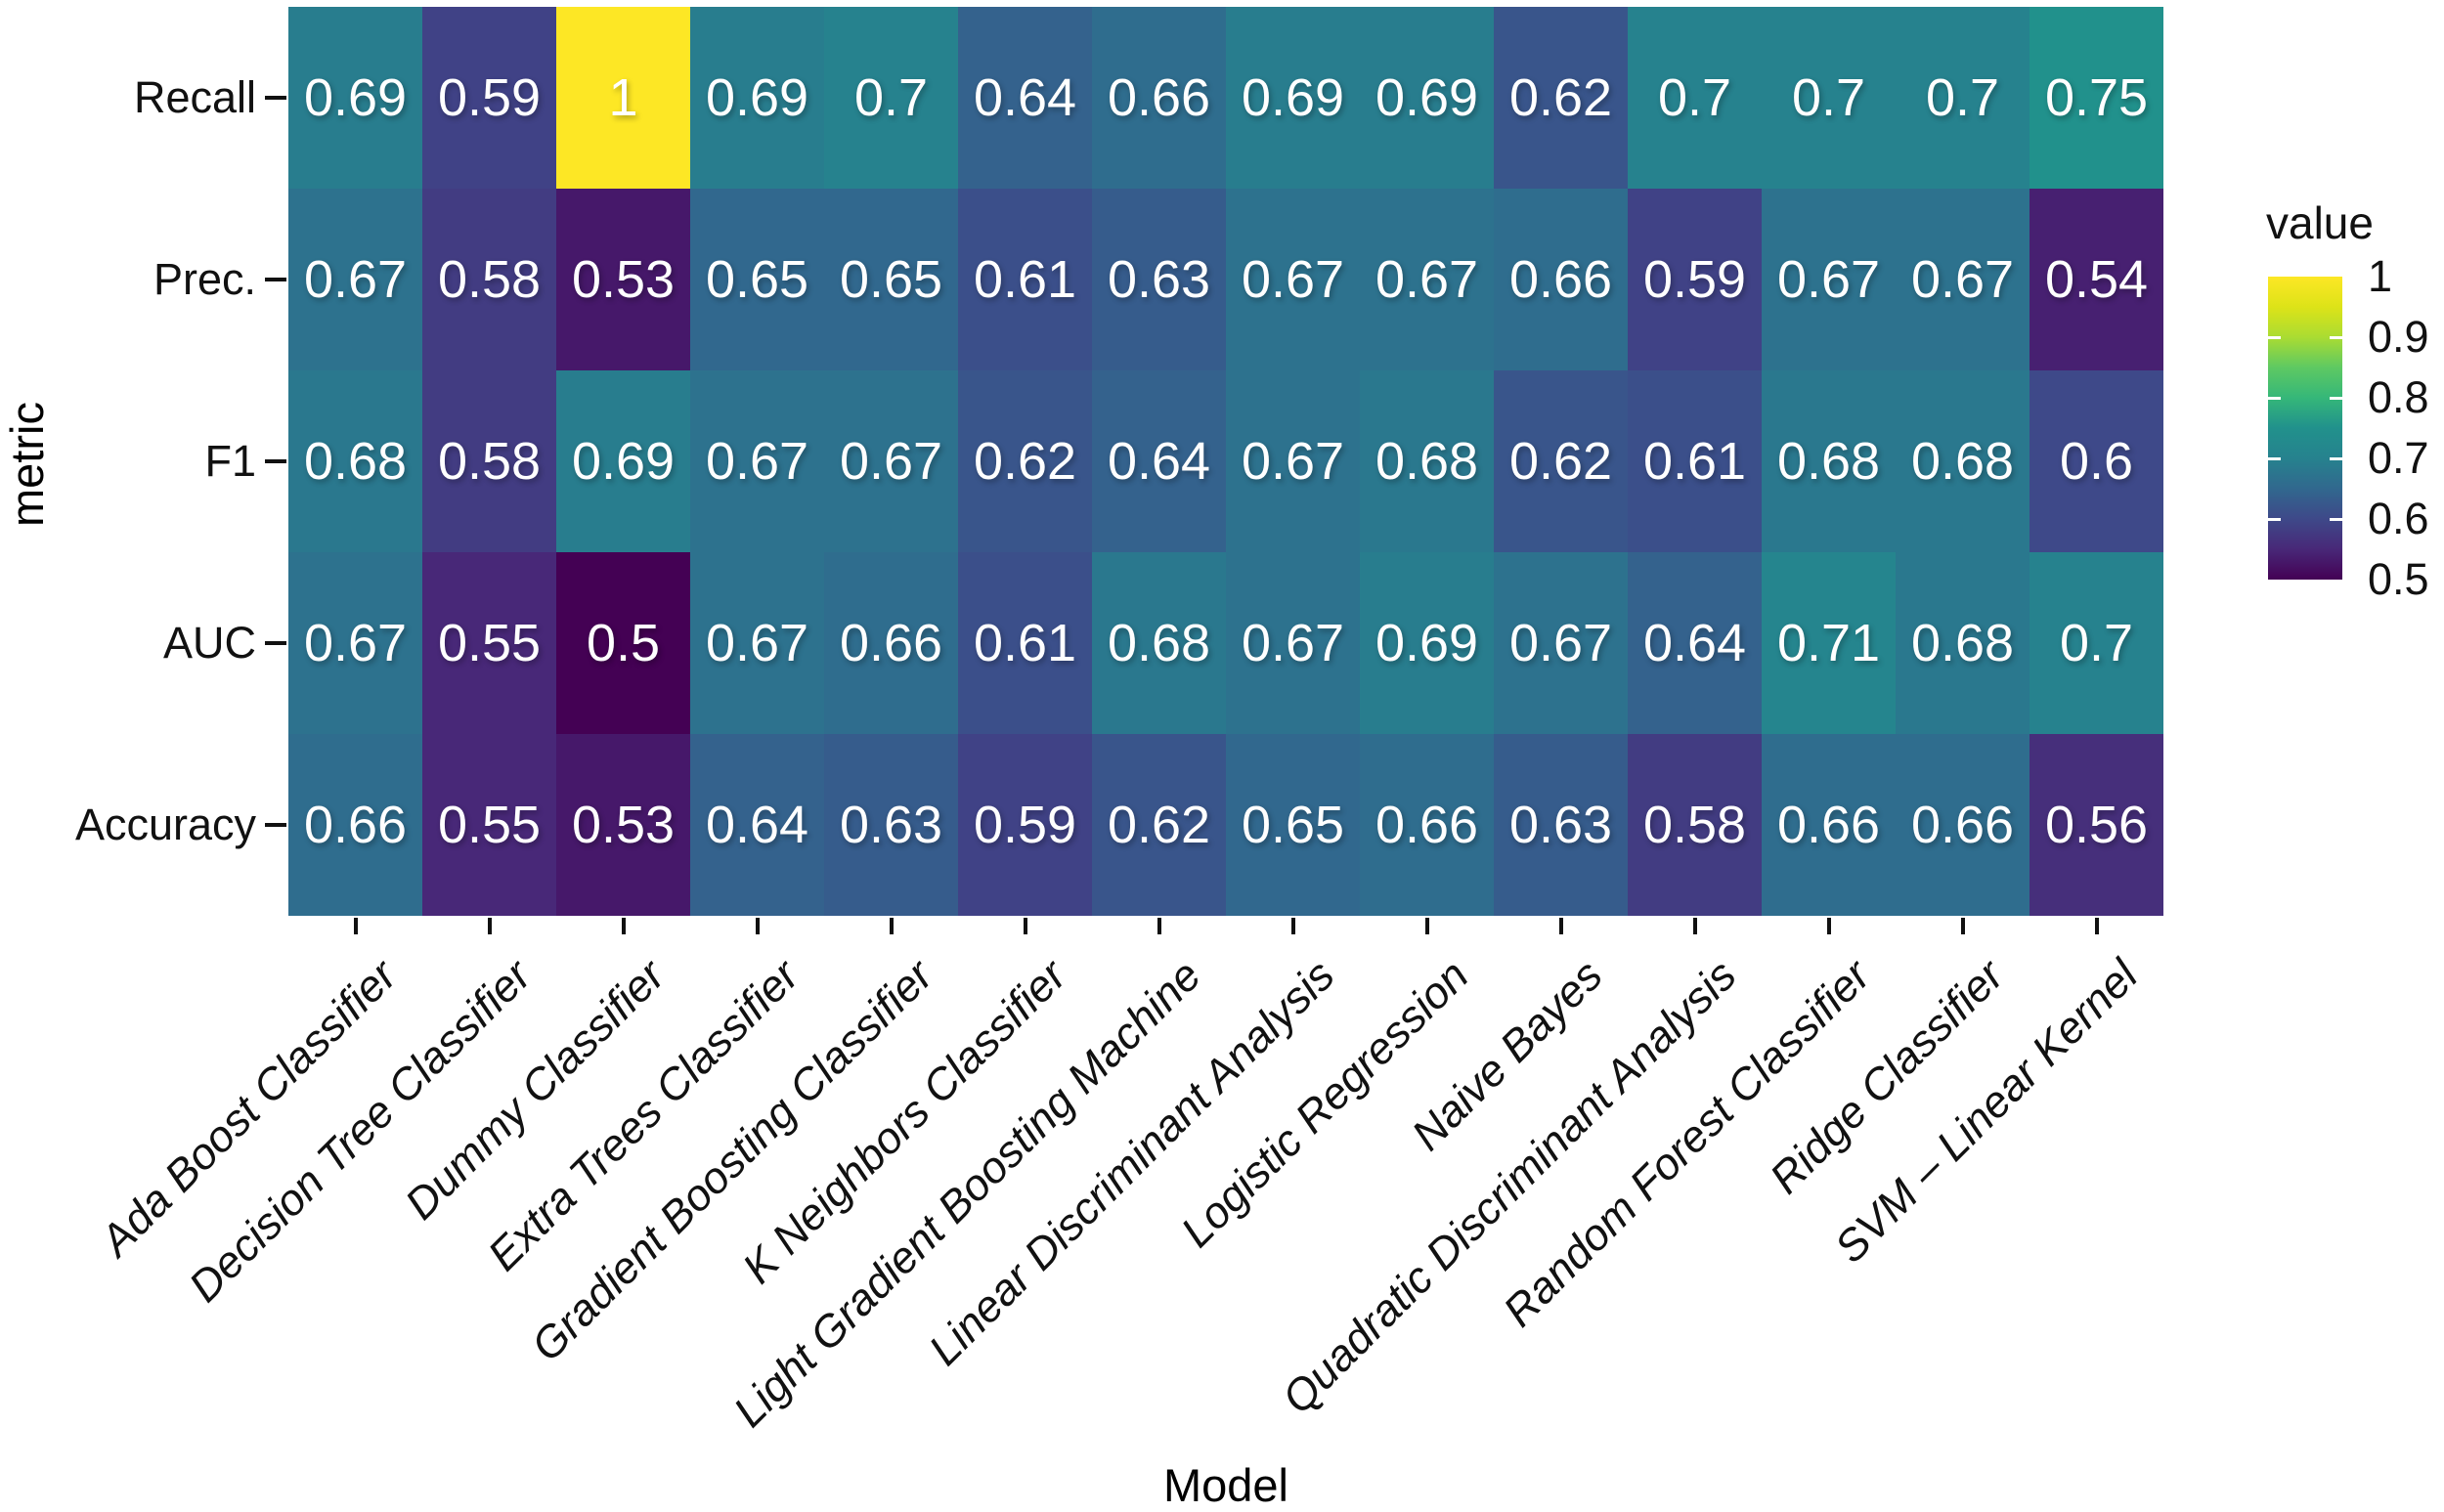 The height and width of the screenshot is (1512, 2444). What do you see at coordinates (194, 97) in the screenshot?
I see `y-tick-label-recall: Recall` at bounding box center [194, 97].